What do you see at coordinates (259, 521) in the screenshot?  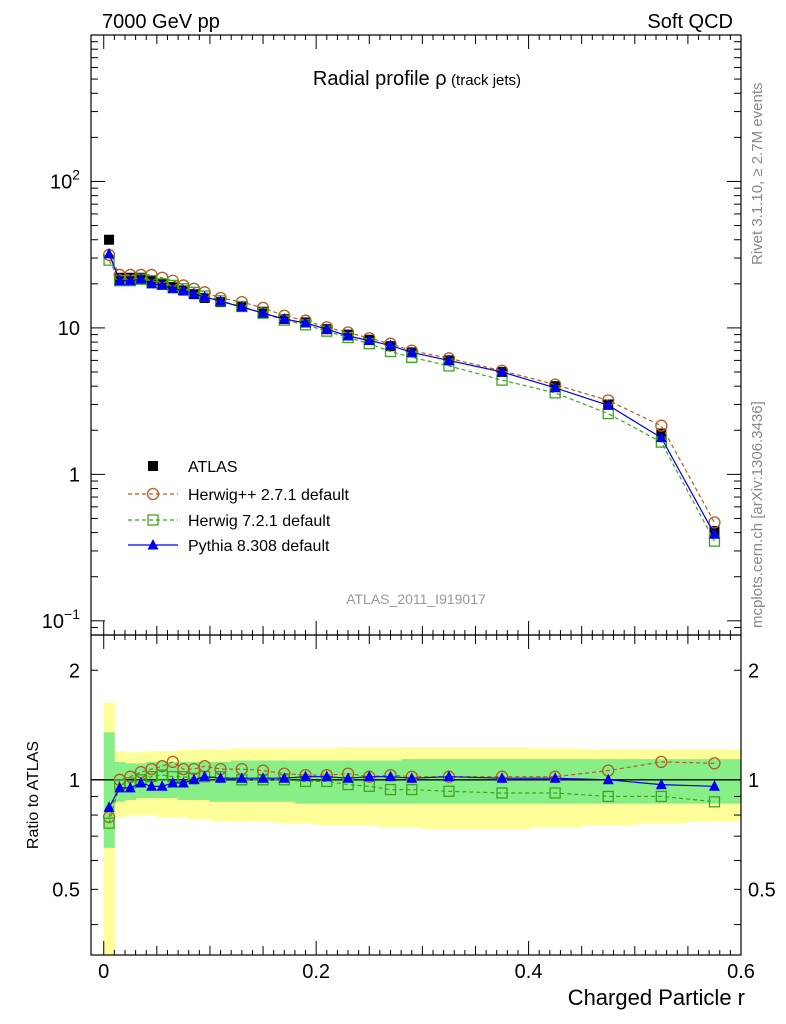 I see `legend-label-herwig-7-2-1-default: Herwig 7.2.1 default` at bounding box center [259, 521].